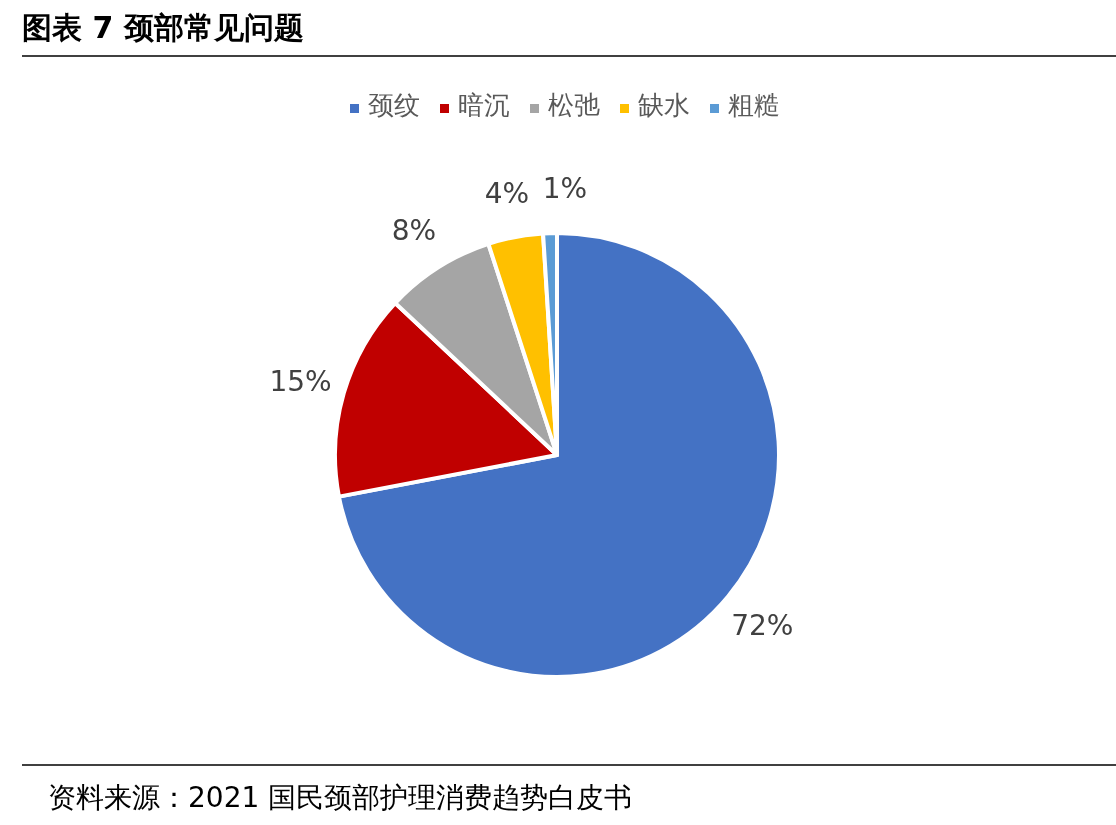 Image resolution: width=1116 pixels, height=825 pixels. What do you see at coordinates (484, 105) in the screenshot?
I see `legend-label: 暗沉` at bounding box center [484, 105].